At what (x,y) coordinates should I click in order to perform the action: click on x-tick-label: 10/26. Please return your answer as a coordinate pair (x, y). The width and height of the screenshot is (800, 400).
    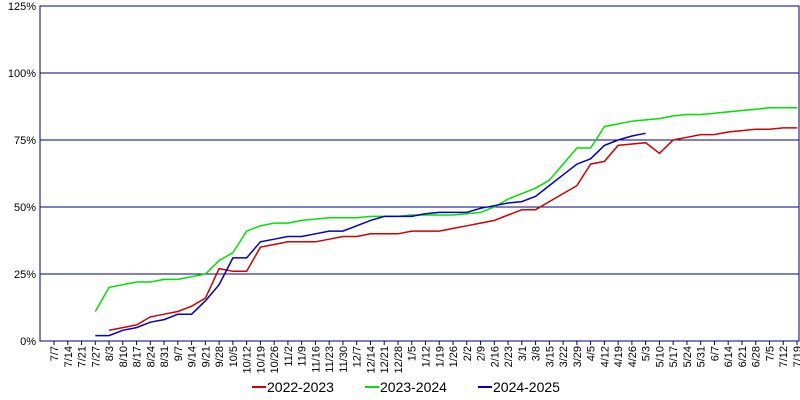
    Looking at the image, I should click on (275, 360).